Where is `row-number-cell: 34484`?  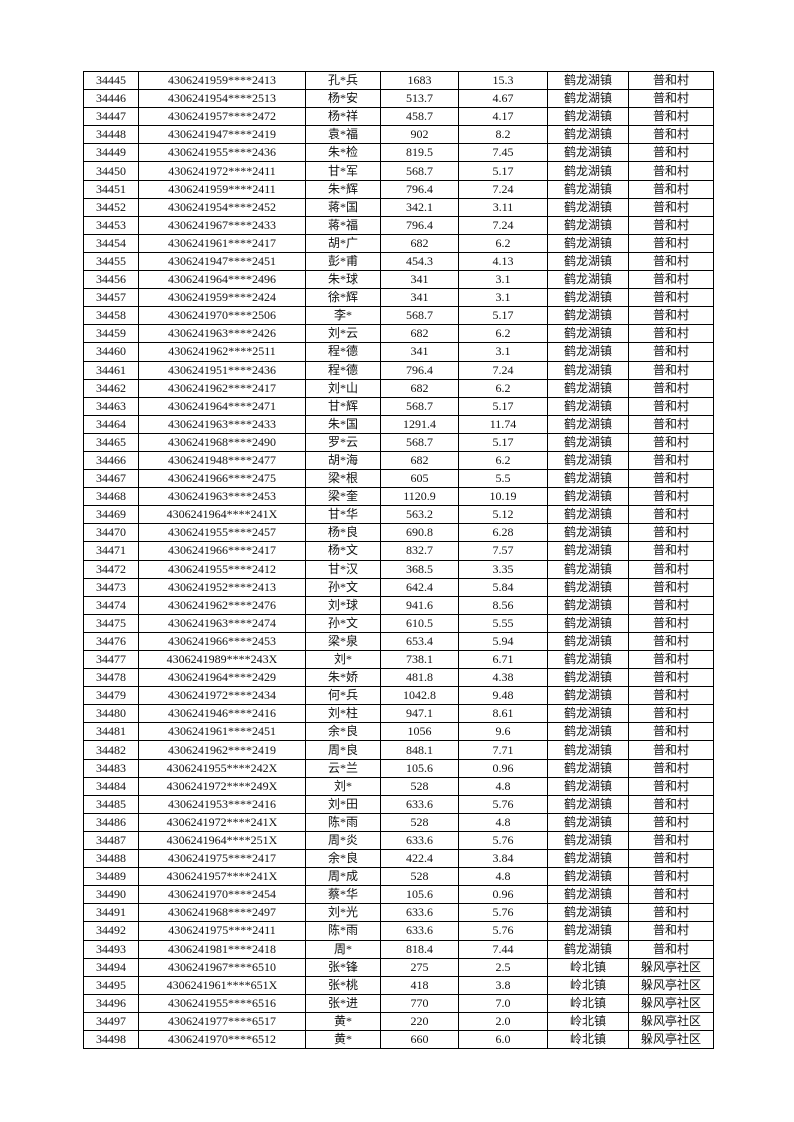 row-number-cell: 34484 is located at coordinates (111, 786).